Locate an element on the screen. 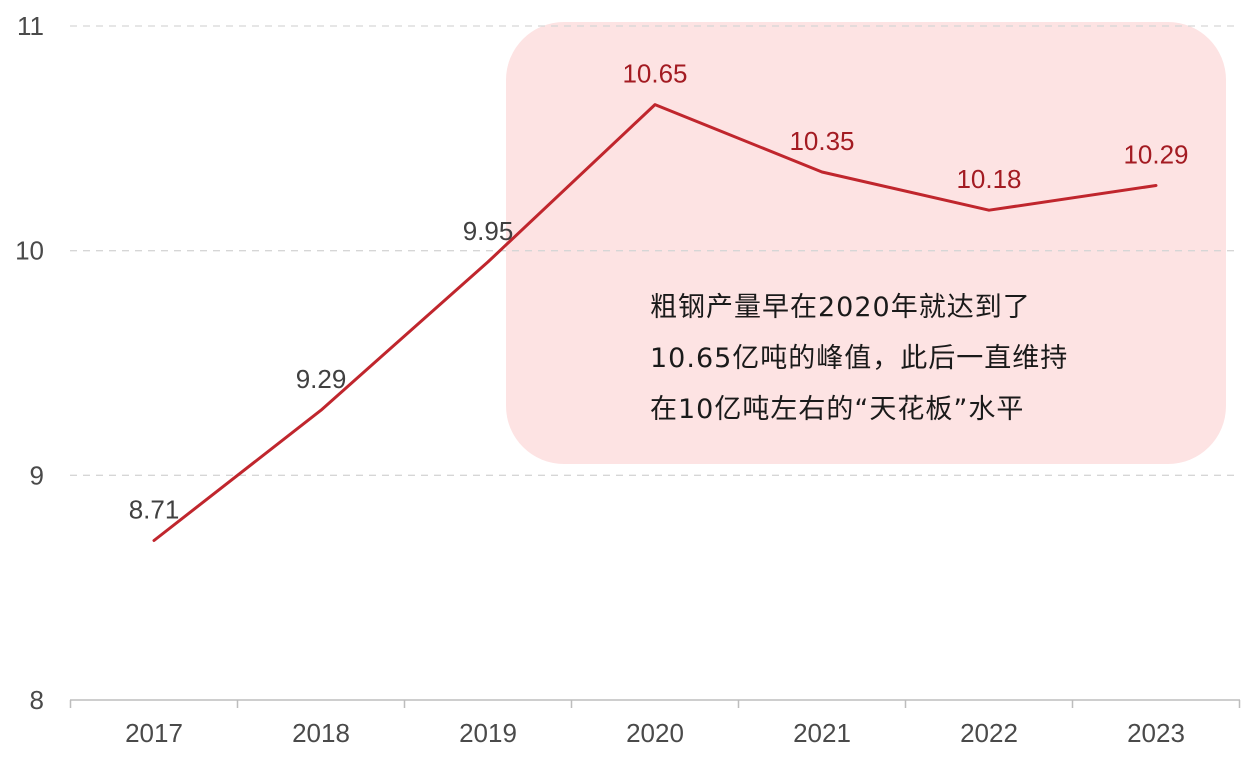 This screenshot has width=1257, height=759. data-label-2018: 9.29 is located at coordinates (321, 379).